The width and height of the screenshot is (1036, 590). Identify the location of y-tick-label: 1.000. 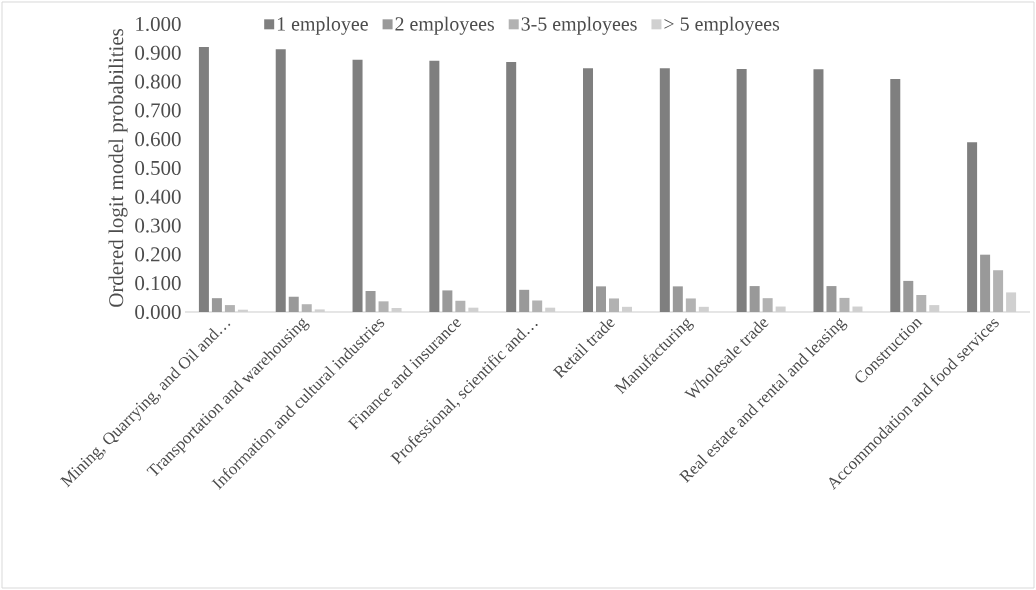
(158, 24).